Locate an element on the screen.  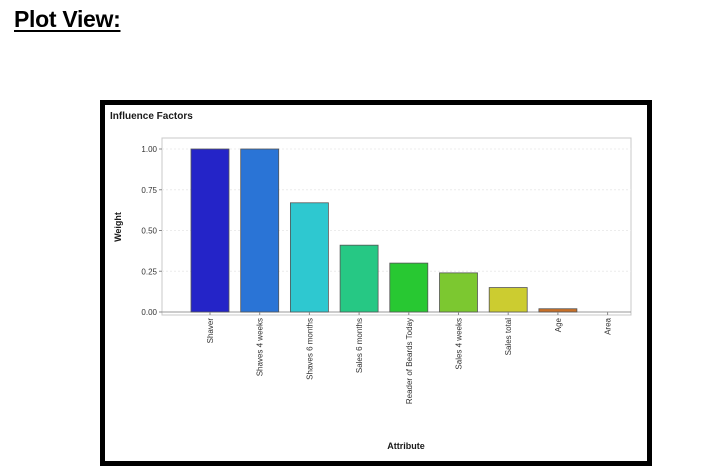
y-axis-ticks: 0.00 0.25 0.50 0.75 1.00 is located at coordinates (151, 231).